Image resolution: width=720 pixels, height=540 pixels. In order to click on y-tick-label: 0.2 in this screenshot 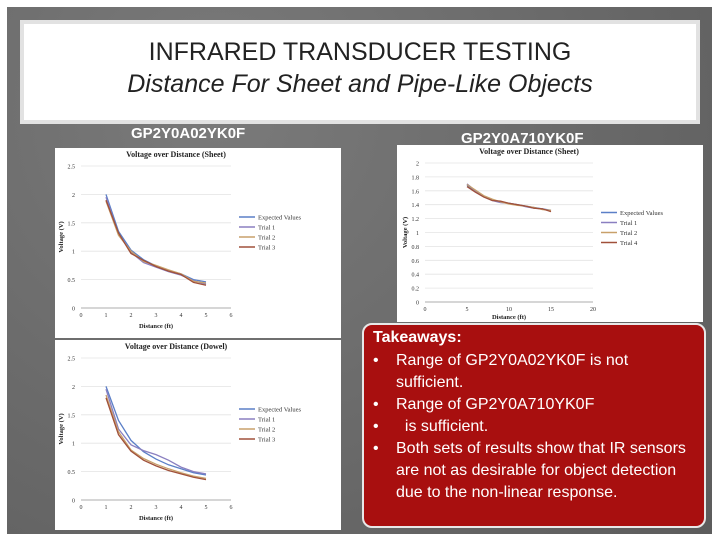, I will do `click(416, 290)`.